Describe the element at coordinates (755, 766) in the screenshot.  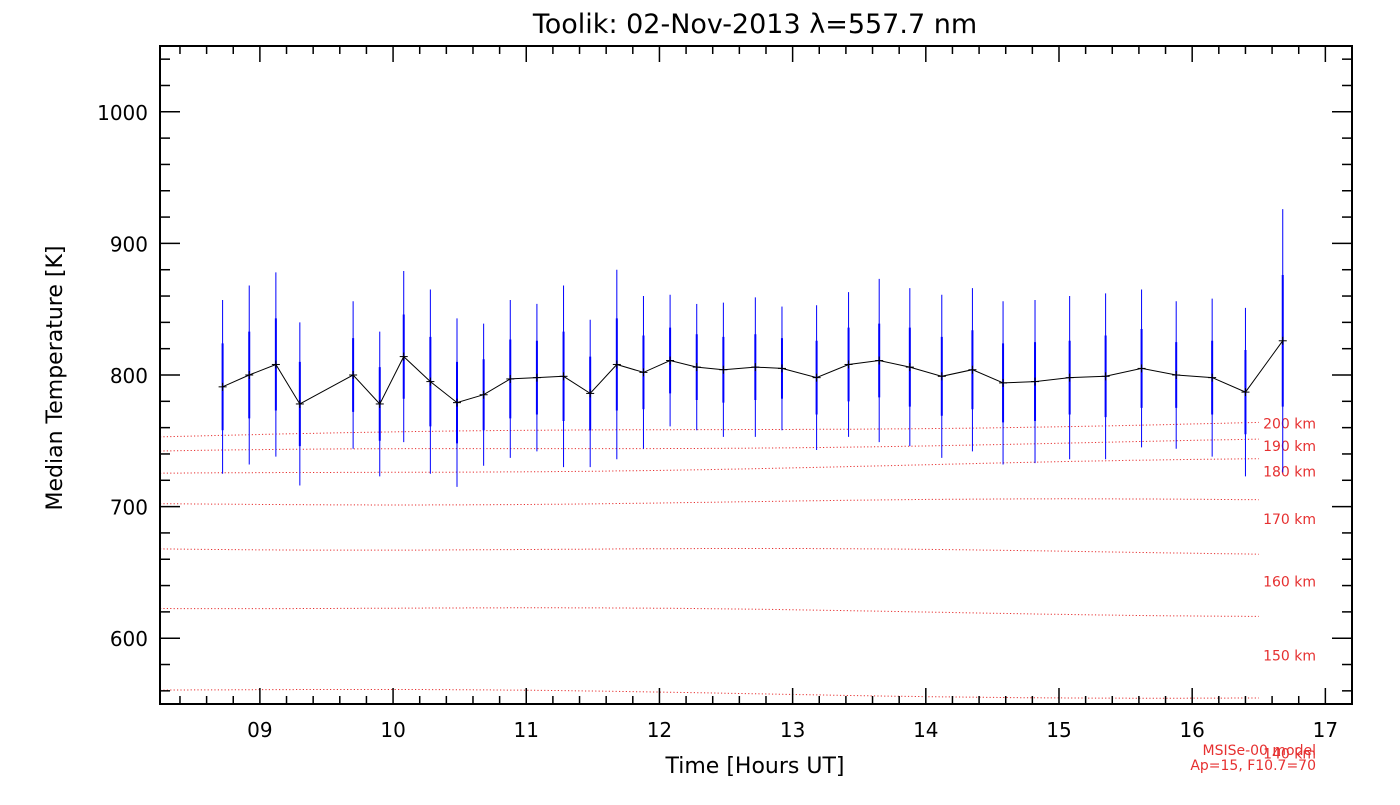
I see `x-axis-label: Time [Hours UT]` at that location.